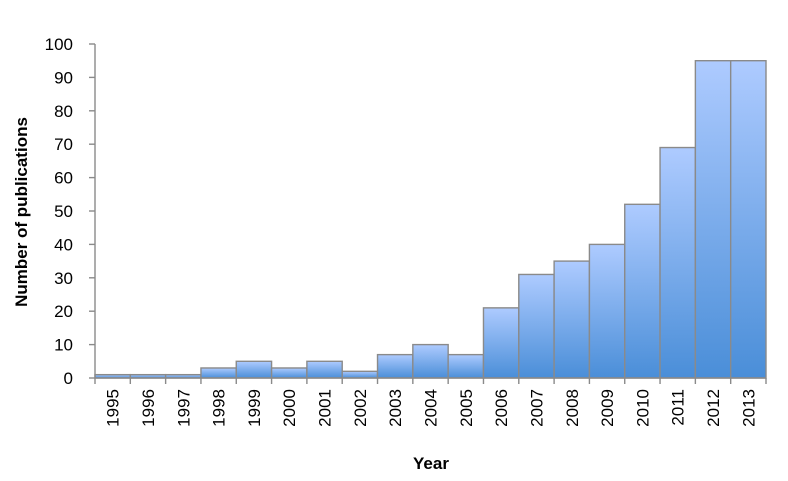 The width and height of the screenshot is (788, 481). I want to click on bar-2004, so click(430, 361).